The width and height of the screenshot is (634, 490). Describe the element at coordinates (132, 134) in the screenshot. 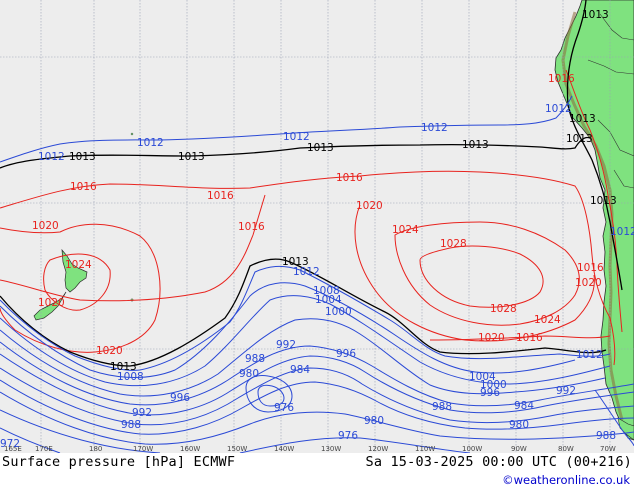

I see `kermadec-islands` at that location.